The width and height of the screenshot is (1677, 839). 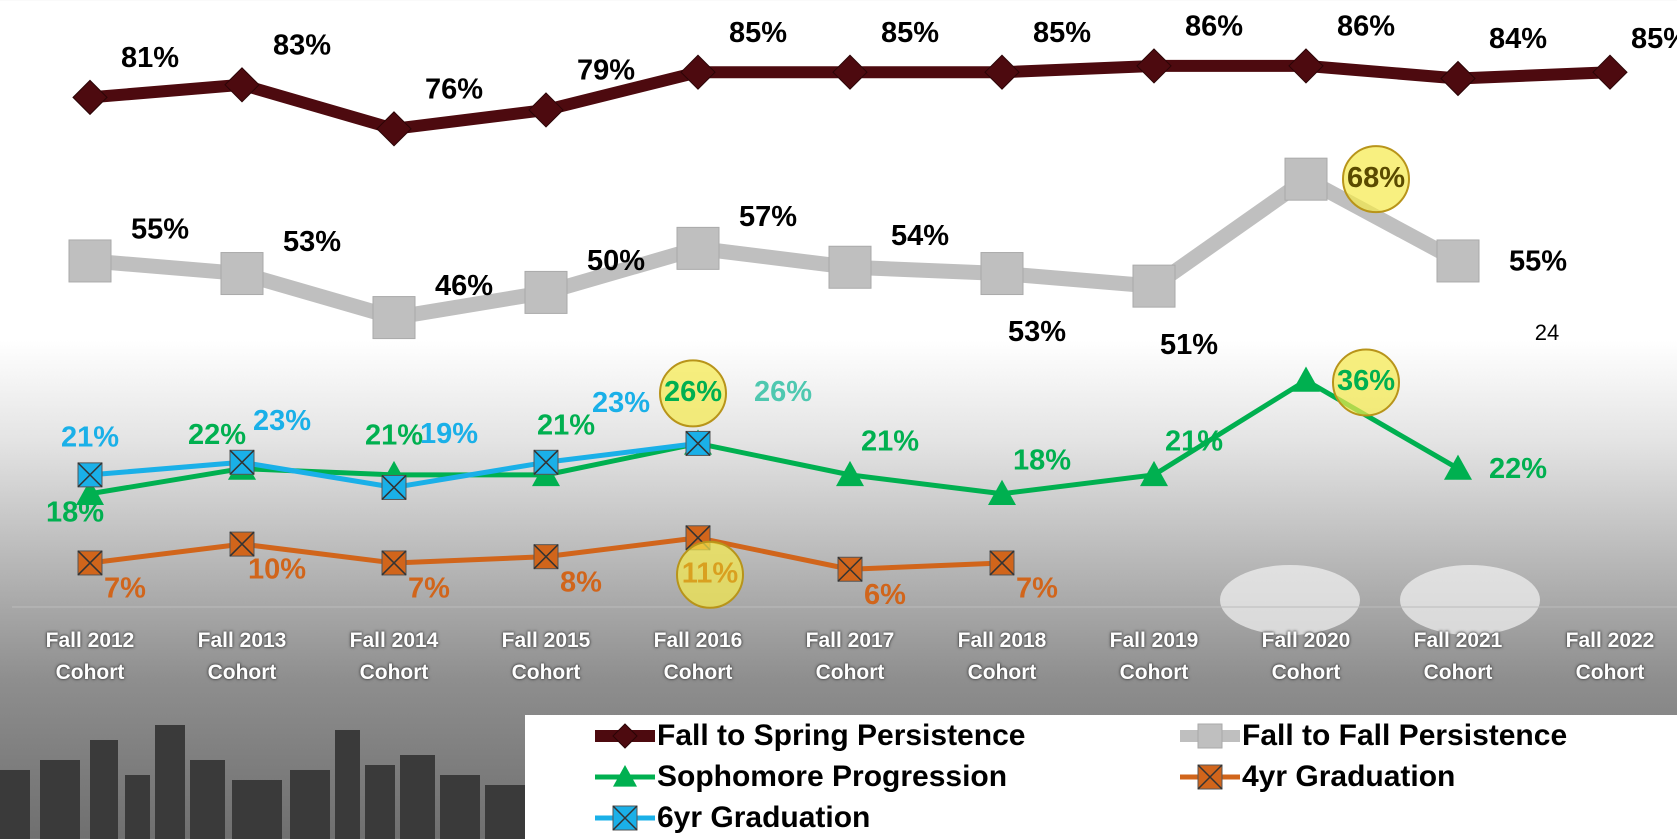 What do you see at coordinates (394, 656) in the screenshot?
I see `x-tick-label: Fall 2014 Cohort` at bounding box center [394, 656].